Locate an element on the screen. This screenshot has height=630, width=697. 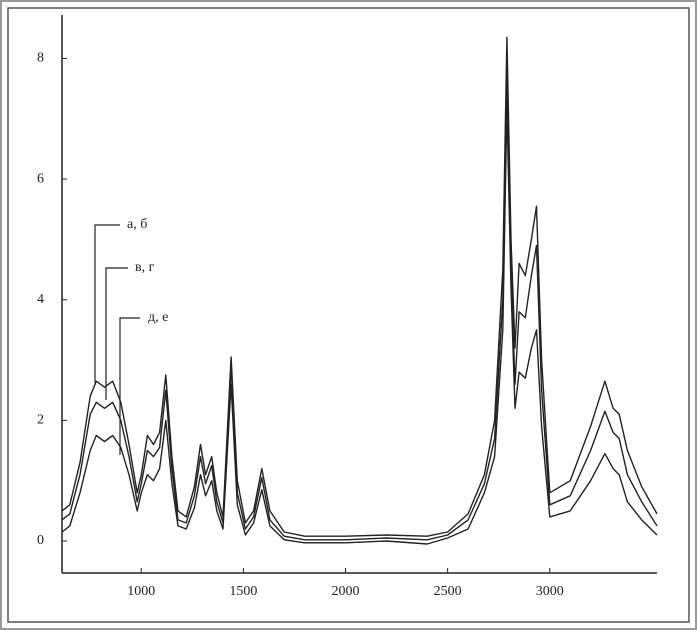
x-tick-label: 1000 is located at coordinates (141, 591).